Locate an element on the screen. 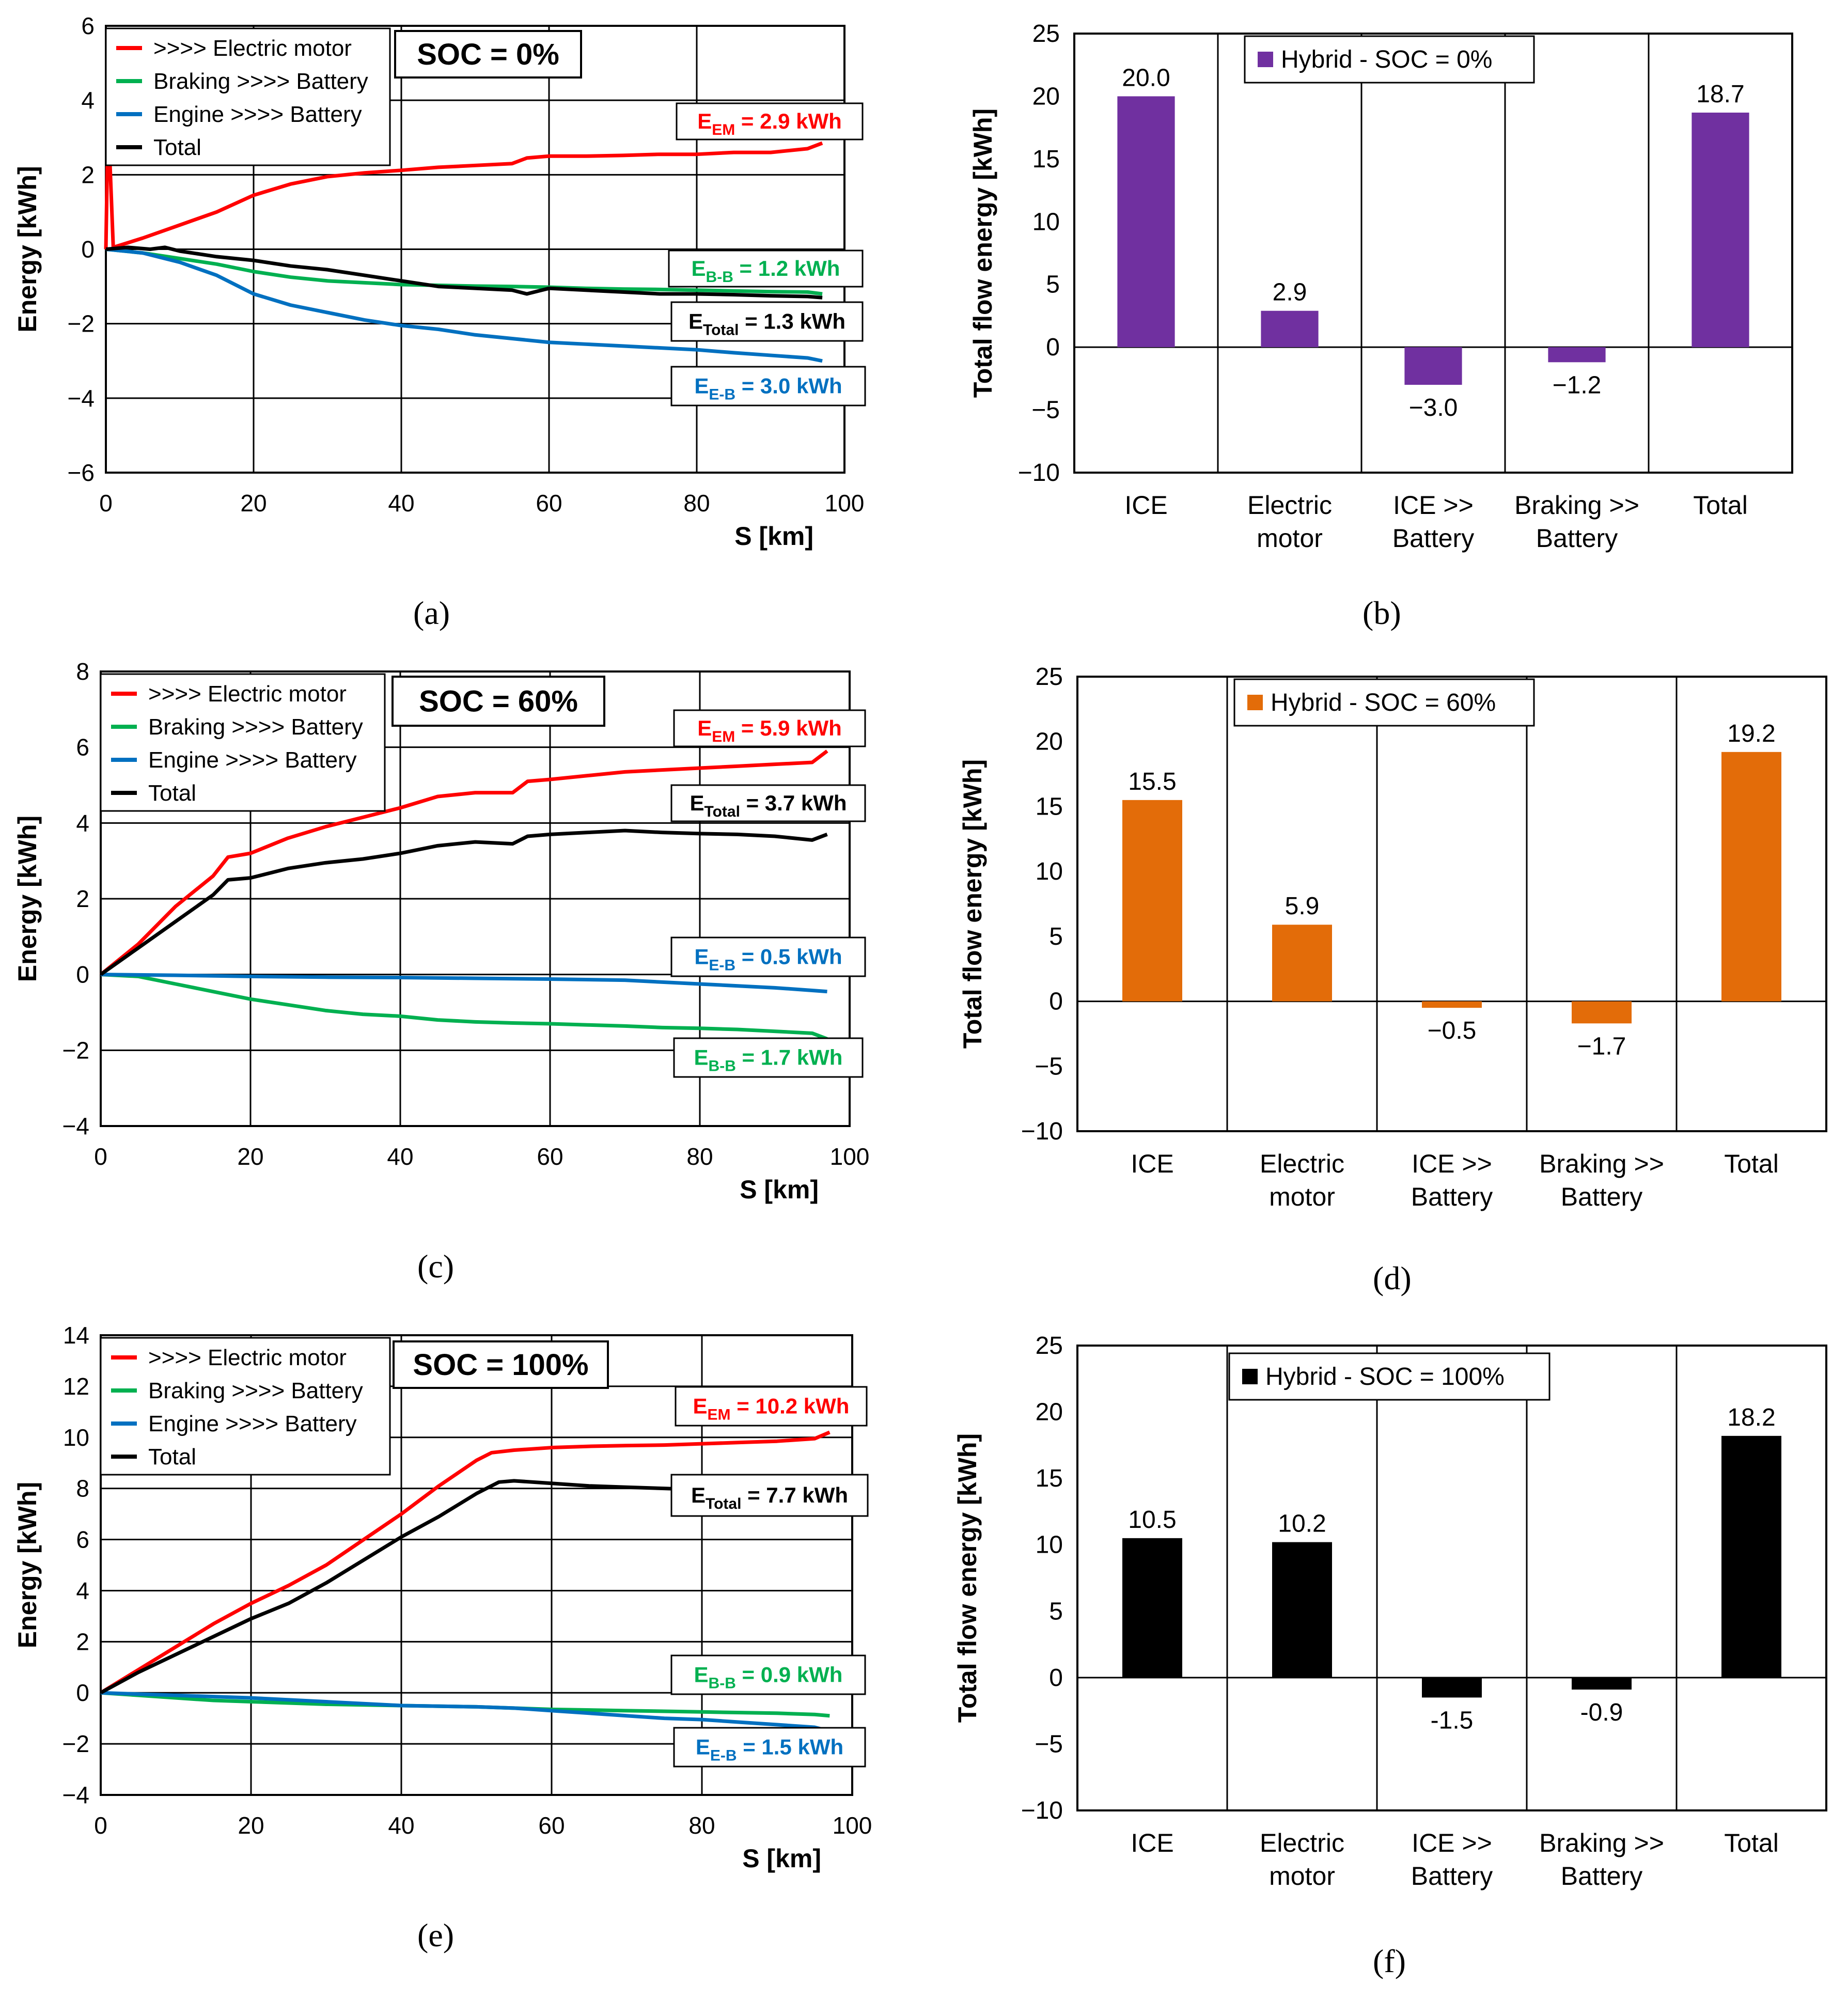 Image resolution: width=1848 pixels, height=2000 pixels. caption-c: (c) is located at coordinates (436, 1266).